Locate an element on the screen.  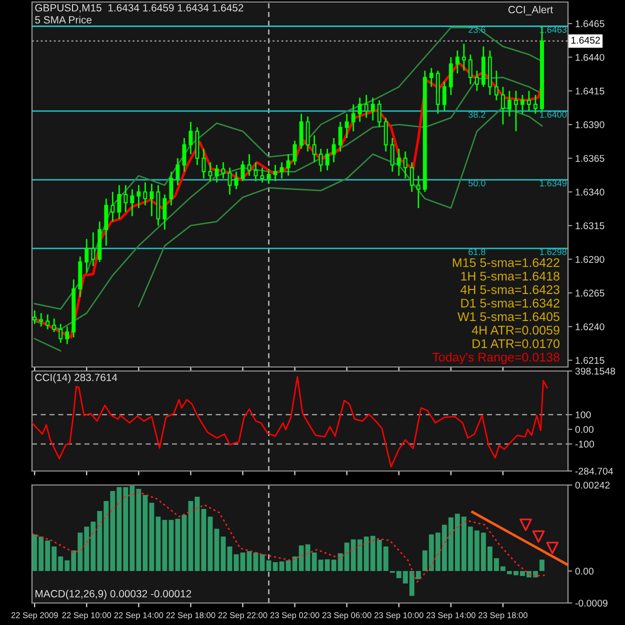
x-tick-label: 22 Sep 2009 is located at coordinates (34, 616).